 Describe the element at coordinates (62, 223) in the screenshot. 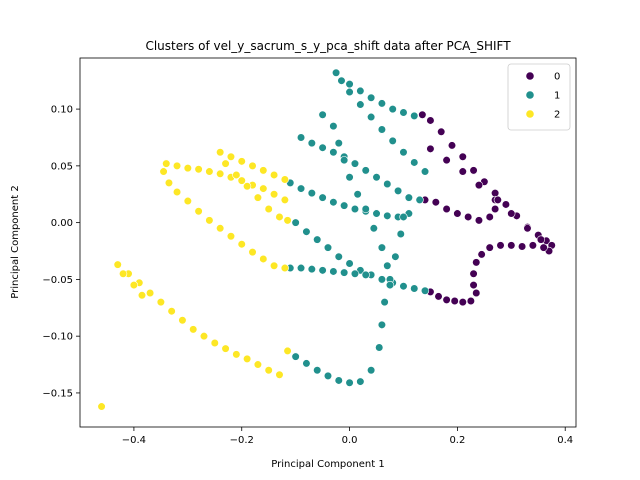

I see `y-tick-label: 0.00` at that location.